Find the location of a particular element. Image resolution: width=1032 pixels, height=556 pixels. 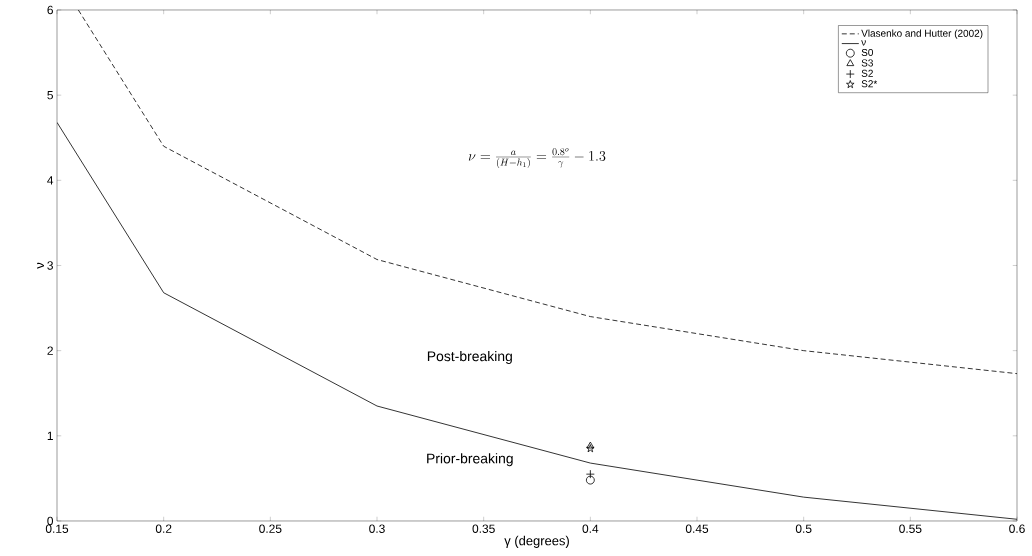

legend-label: S2 is located at coordinates (867, 73).